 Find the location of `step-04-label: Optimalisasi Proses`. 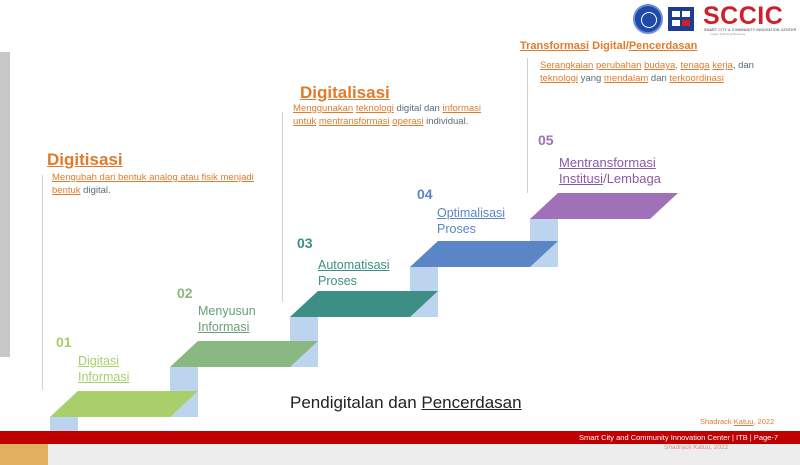

step-04-label: Optimalisasi Proses is located at coordinates (471, 221).